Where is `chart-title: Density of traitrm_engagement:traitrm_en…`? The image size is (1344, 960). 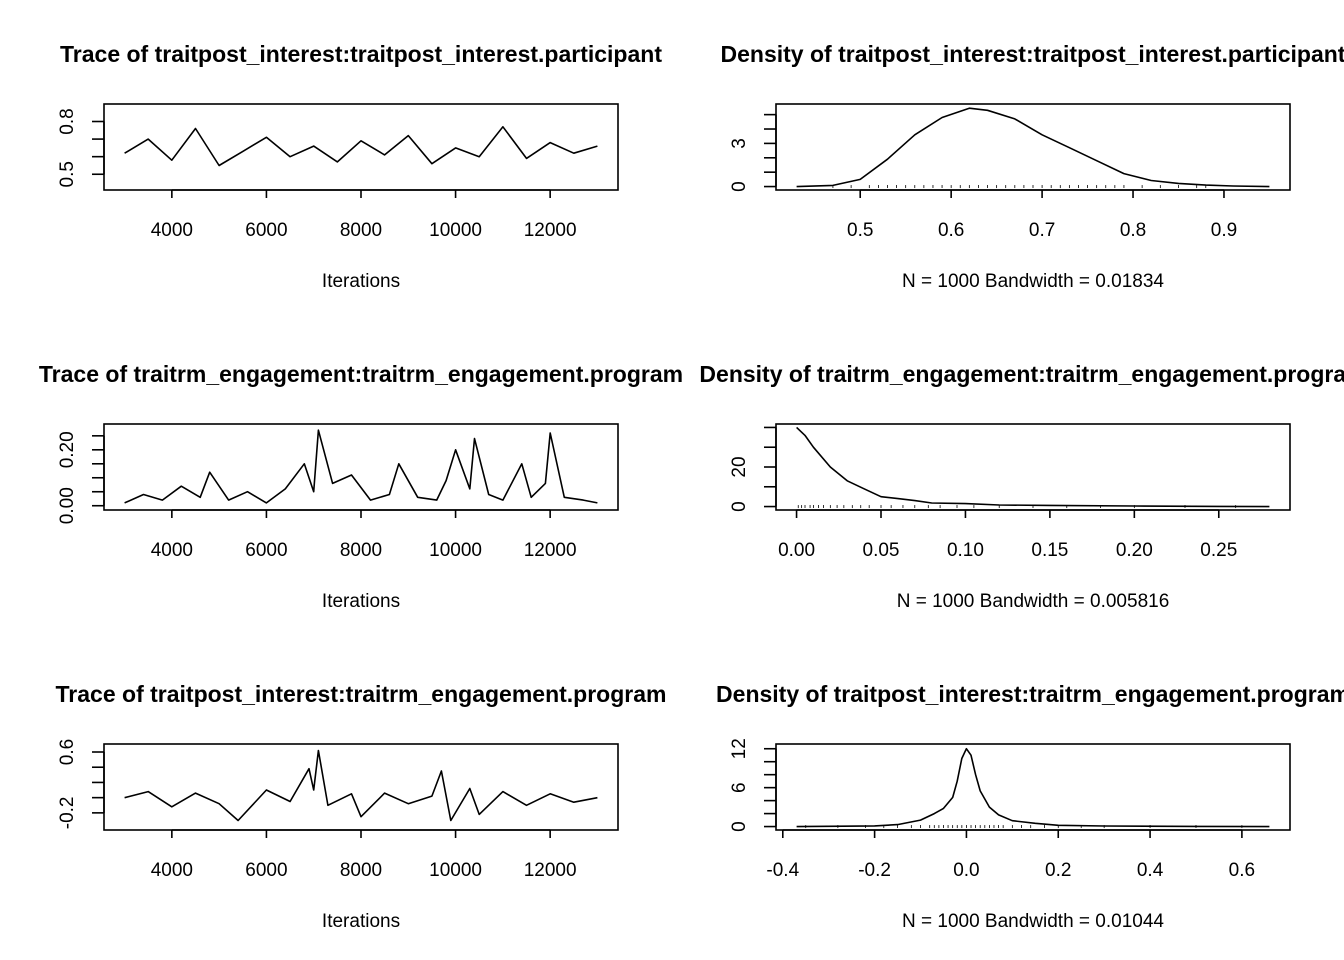
chart-title: Density of traitrm_engagement:traitrm_en… is located at coordinates (1021, 374).